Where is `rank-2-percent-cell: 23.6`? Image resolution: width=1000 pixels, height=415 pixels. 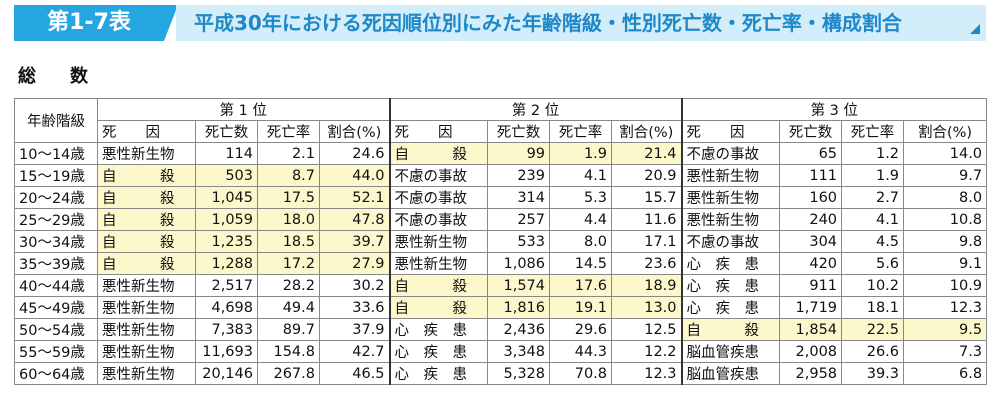
rank-2-percent-cell: 23.6 is located at coordinates (647, 263).